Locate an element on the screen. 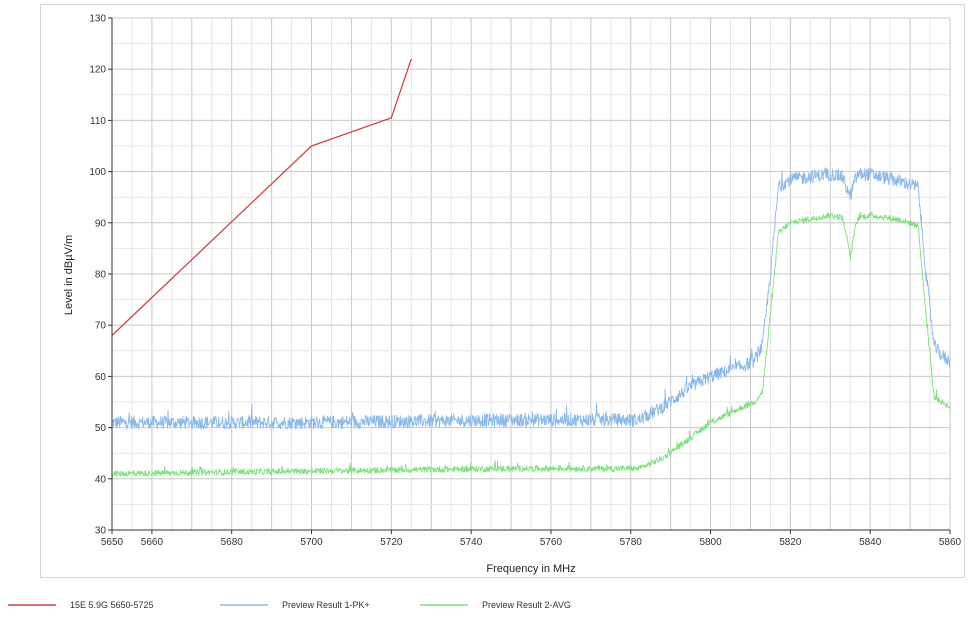  y-tick-label: 30 is located at coordinates (101, 531).